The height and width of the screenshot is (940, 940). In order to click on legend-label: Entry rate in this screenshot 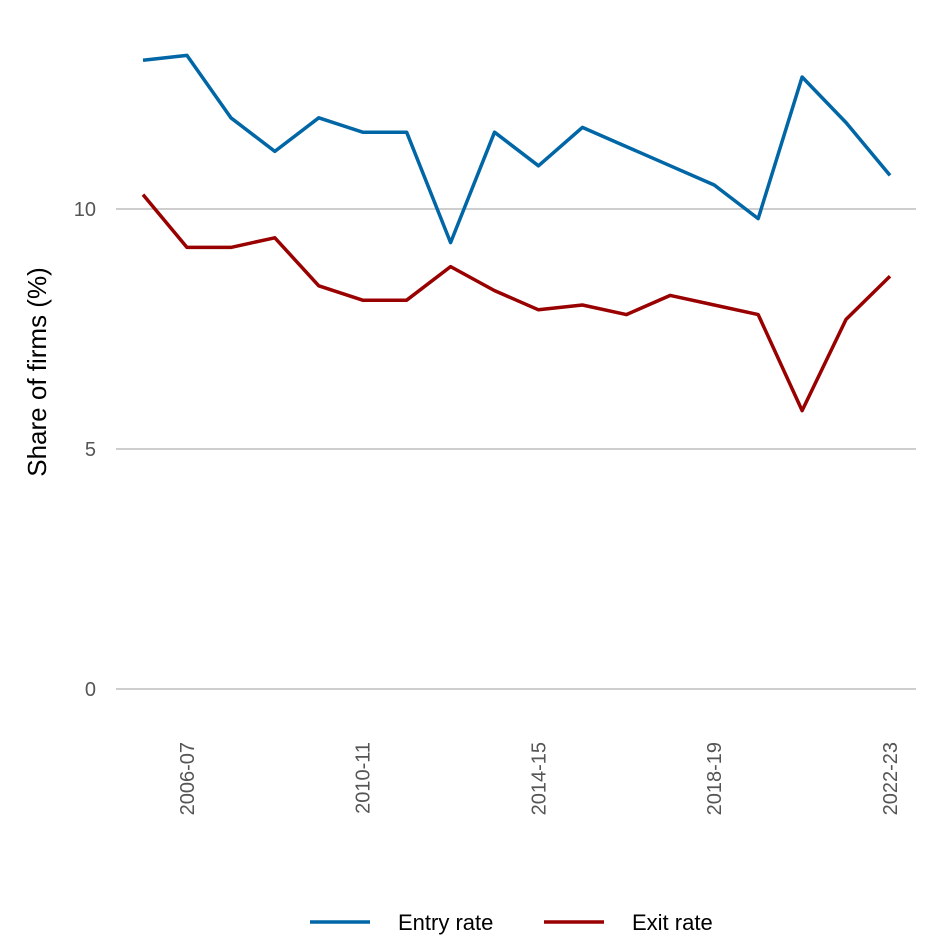, I will do `click(445, 922)`.